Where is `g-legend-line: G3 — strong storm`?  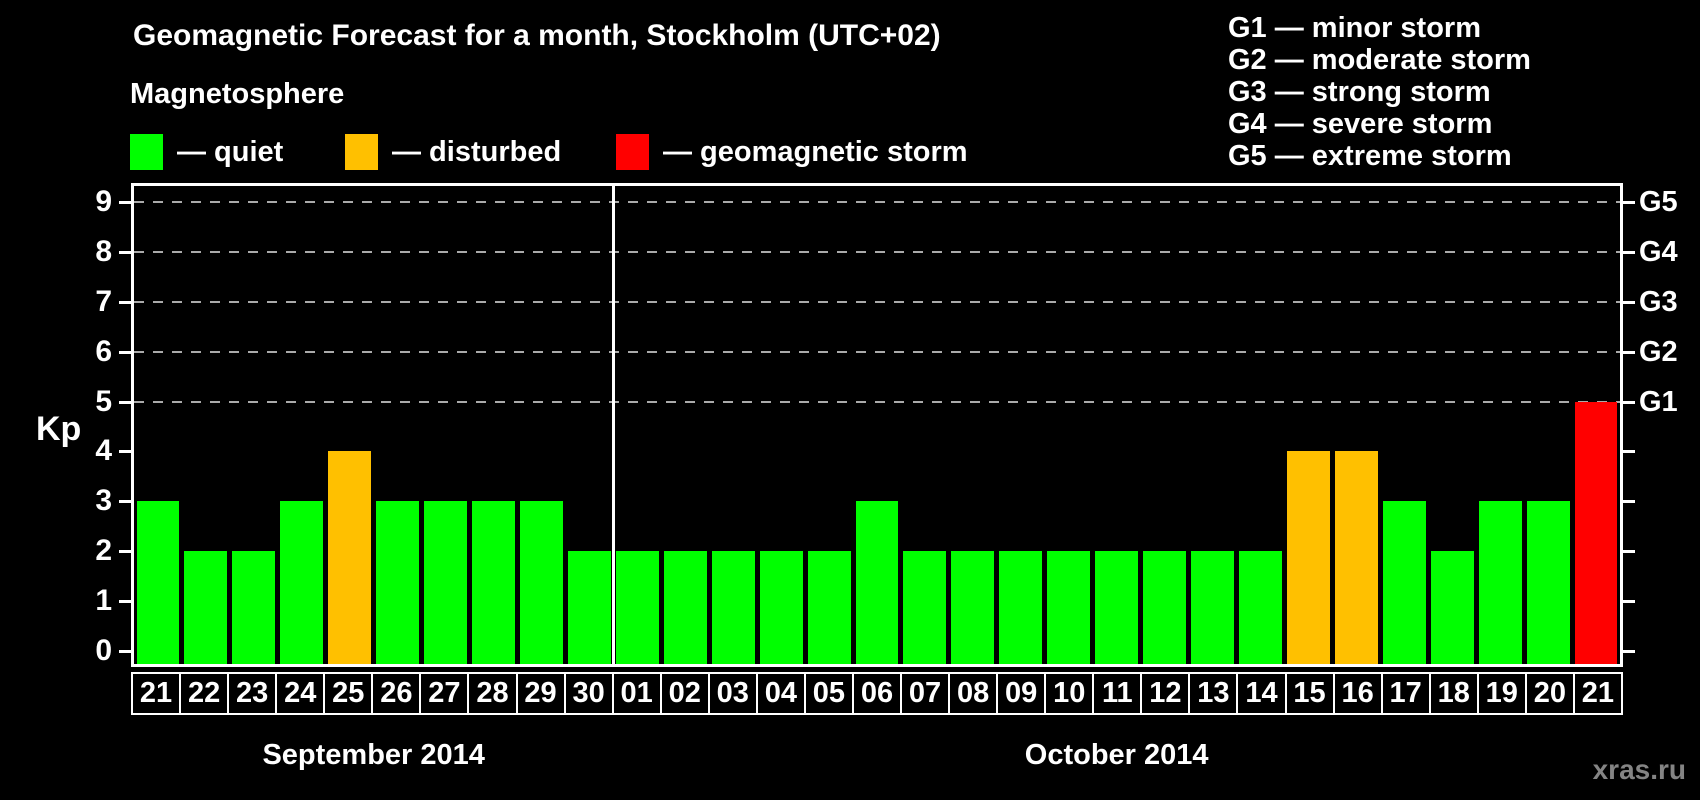 g-legend-line: G3 — strong storm is located at coordinates (1359, 92).